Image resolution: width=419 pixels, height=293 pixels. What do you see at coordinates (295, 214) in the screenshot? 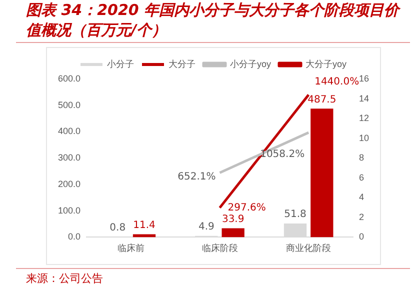
I see `data-label: 51.8` at bounding box center [295, 214].